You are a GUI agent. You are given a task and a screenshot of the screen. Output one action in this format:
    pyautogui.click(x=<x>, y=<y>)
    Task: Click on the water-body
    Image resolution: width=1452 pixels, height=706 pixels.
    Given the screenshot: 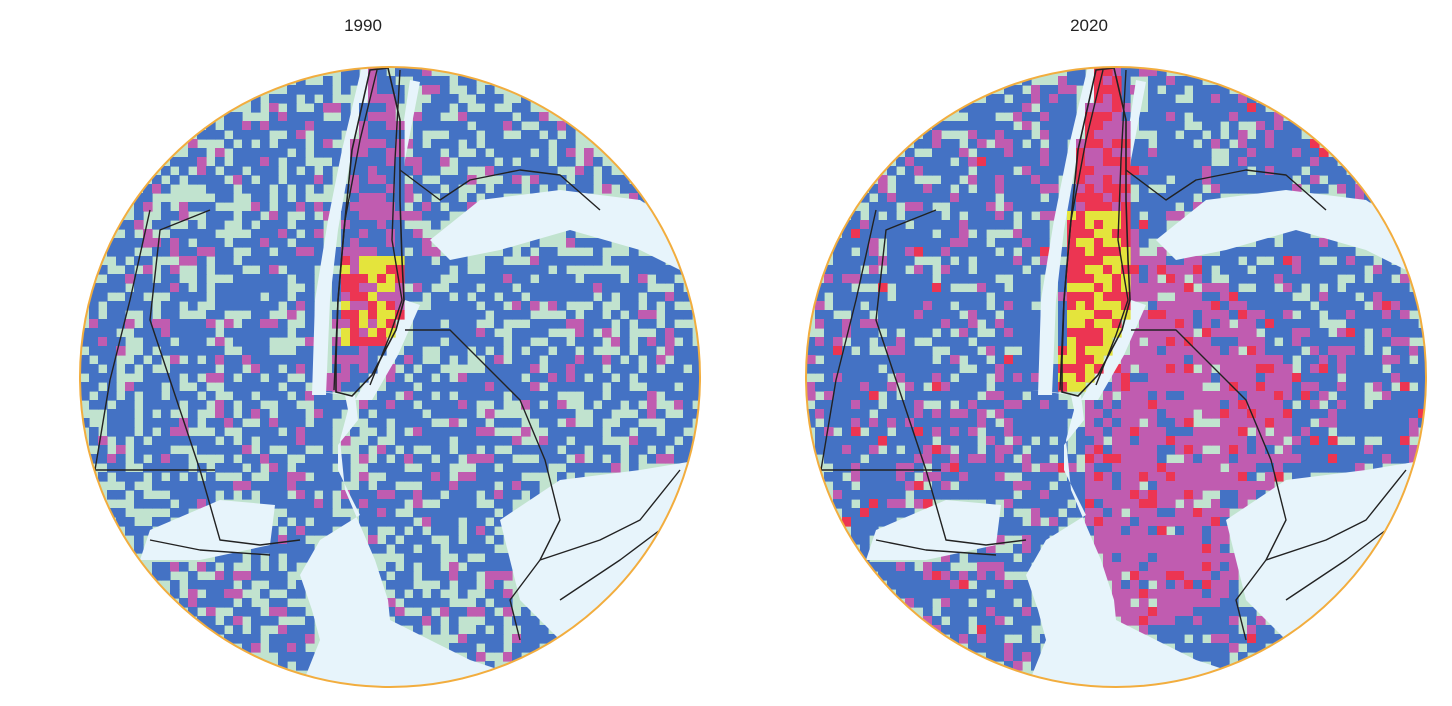 What is the action you would take?
    pyautogui.click(x=1071, y=231)
    